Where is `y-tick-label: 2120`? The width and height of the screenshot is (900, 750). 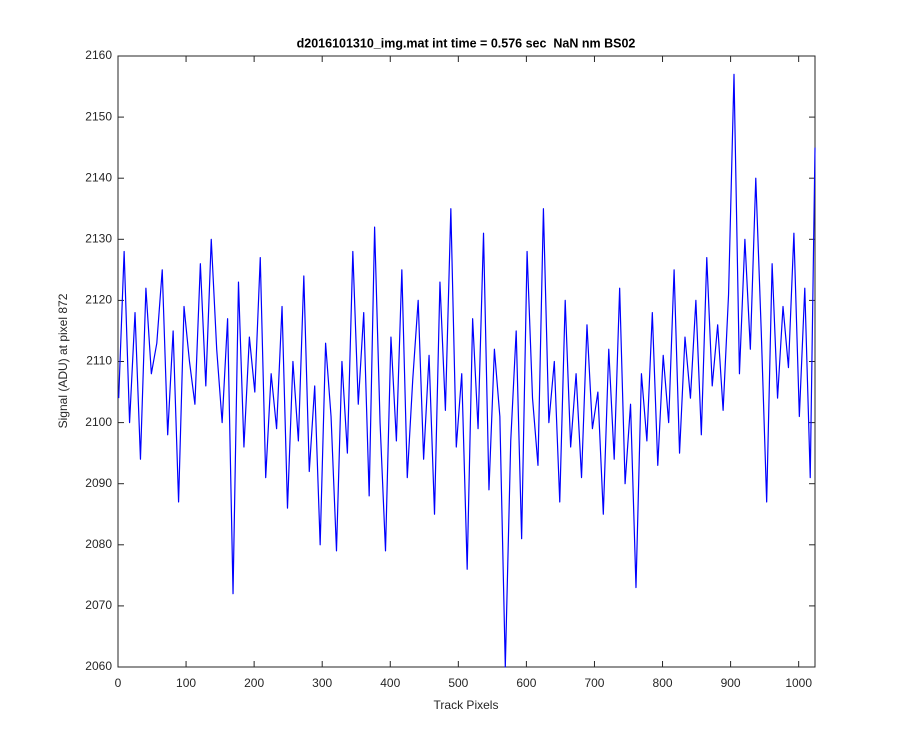 y-tick-label: 2120 is located at coordinates (98, 300).